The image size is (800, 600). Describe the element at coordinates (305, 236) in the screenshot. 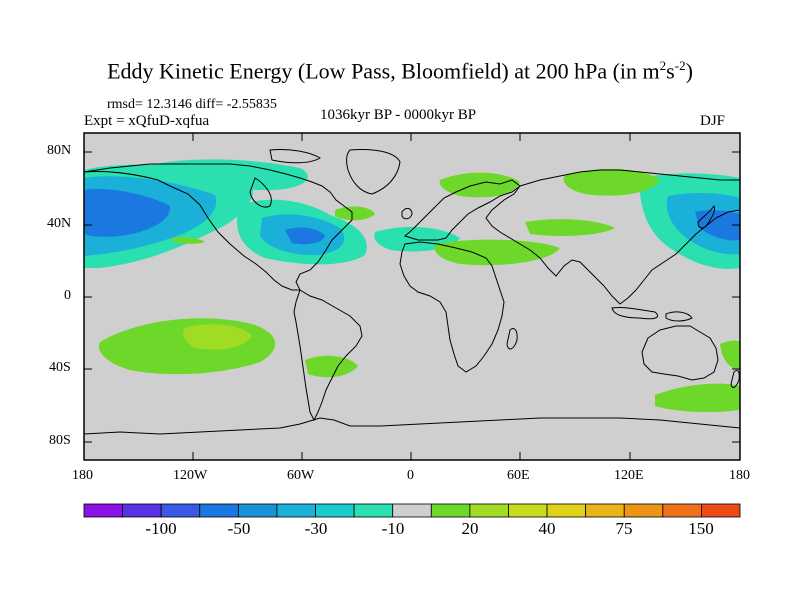

I see `north-america-anomaly-strong` at that location.